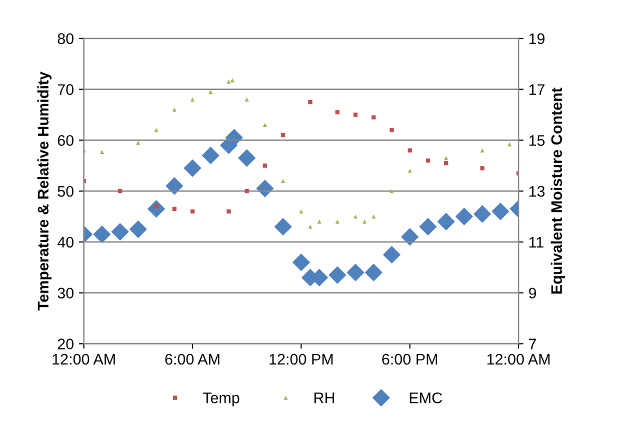 The width and height of the screenshot is (621, 427). Describe the element at coordinates (537, 38) in the screenshot. I see `y2-tick-label: 19` at that location.